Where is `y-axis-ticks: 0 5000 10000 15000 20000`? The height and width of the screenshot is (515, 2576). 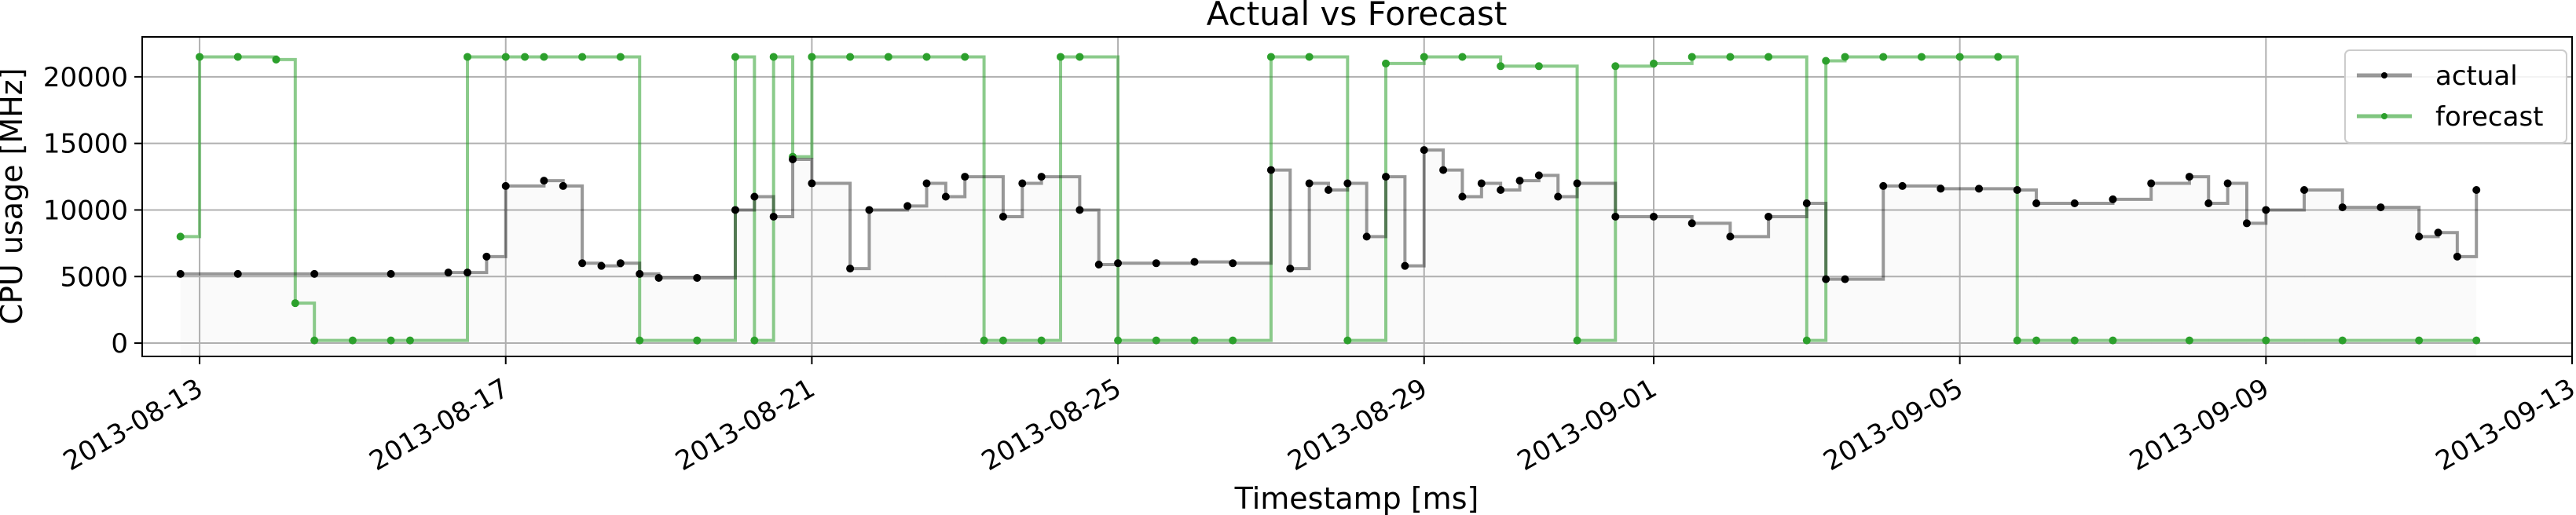 y-axis-ticks: 0 5000 10000 15000 20000 is located at coordinates (92, 211).